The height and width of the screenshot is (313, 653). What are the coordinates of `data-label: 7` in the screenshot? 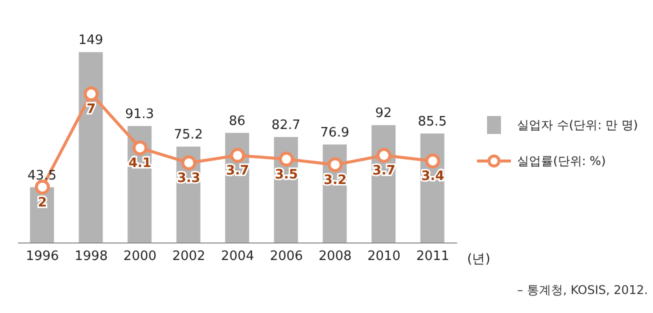 It's located at (91, 110).